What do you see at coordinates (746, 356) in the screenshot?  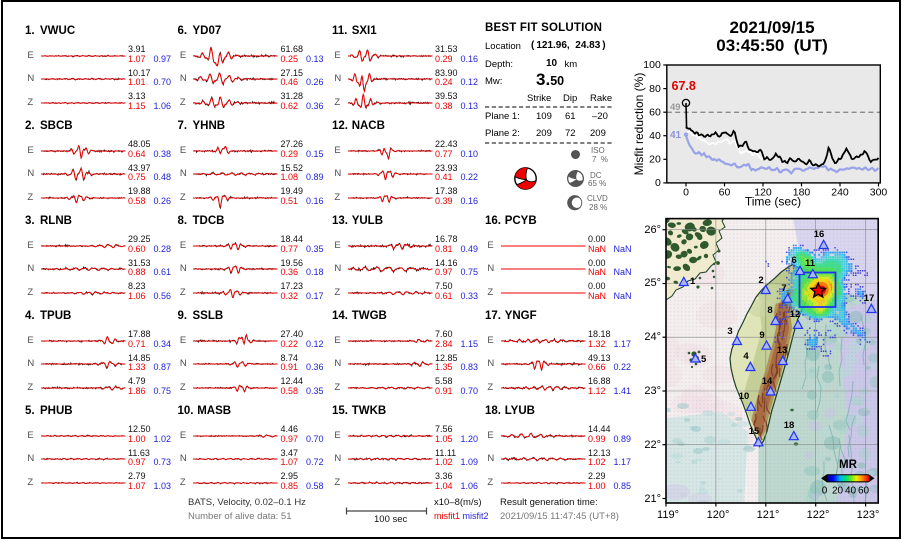 I see `svg-text: 4` at bounding box center [746, 356].